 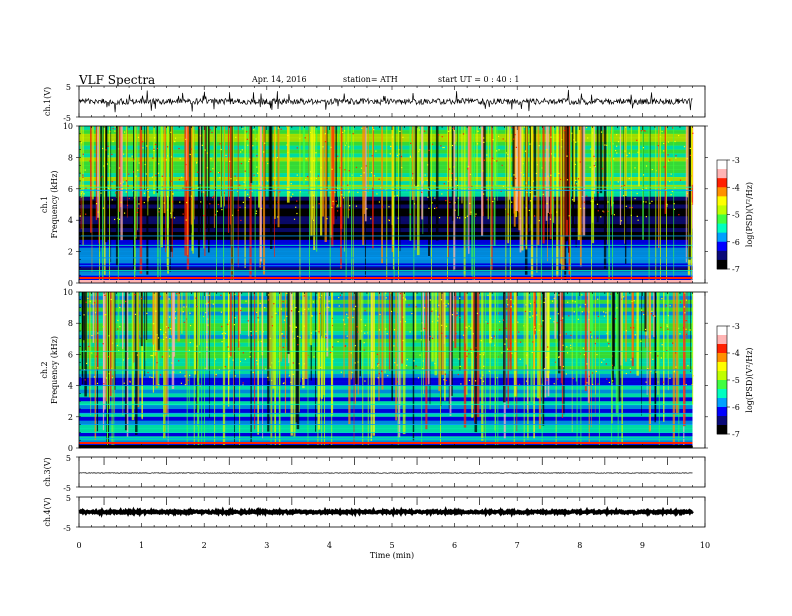 I want to click on colorbar-tick-label: -4, so click(x=736, y=187).